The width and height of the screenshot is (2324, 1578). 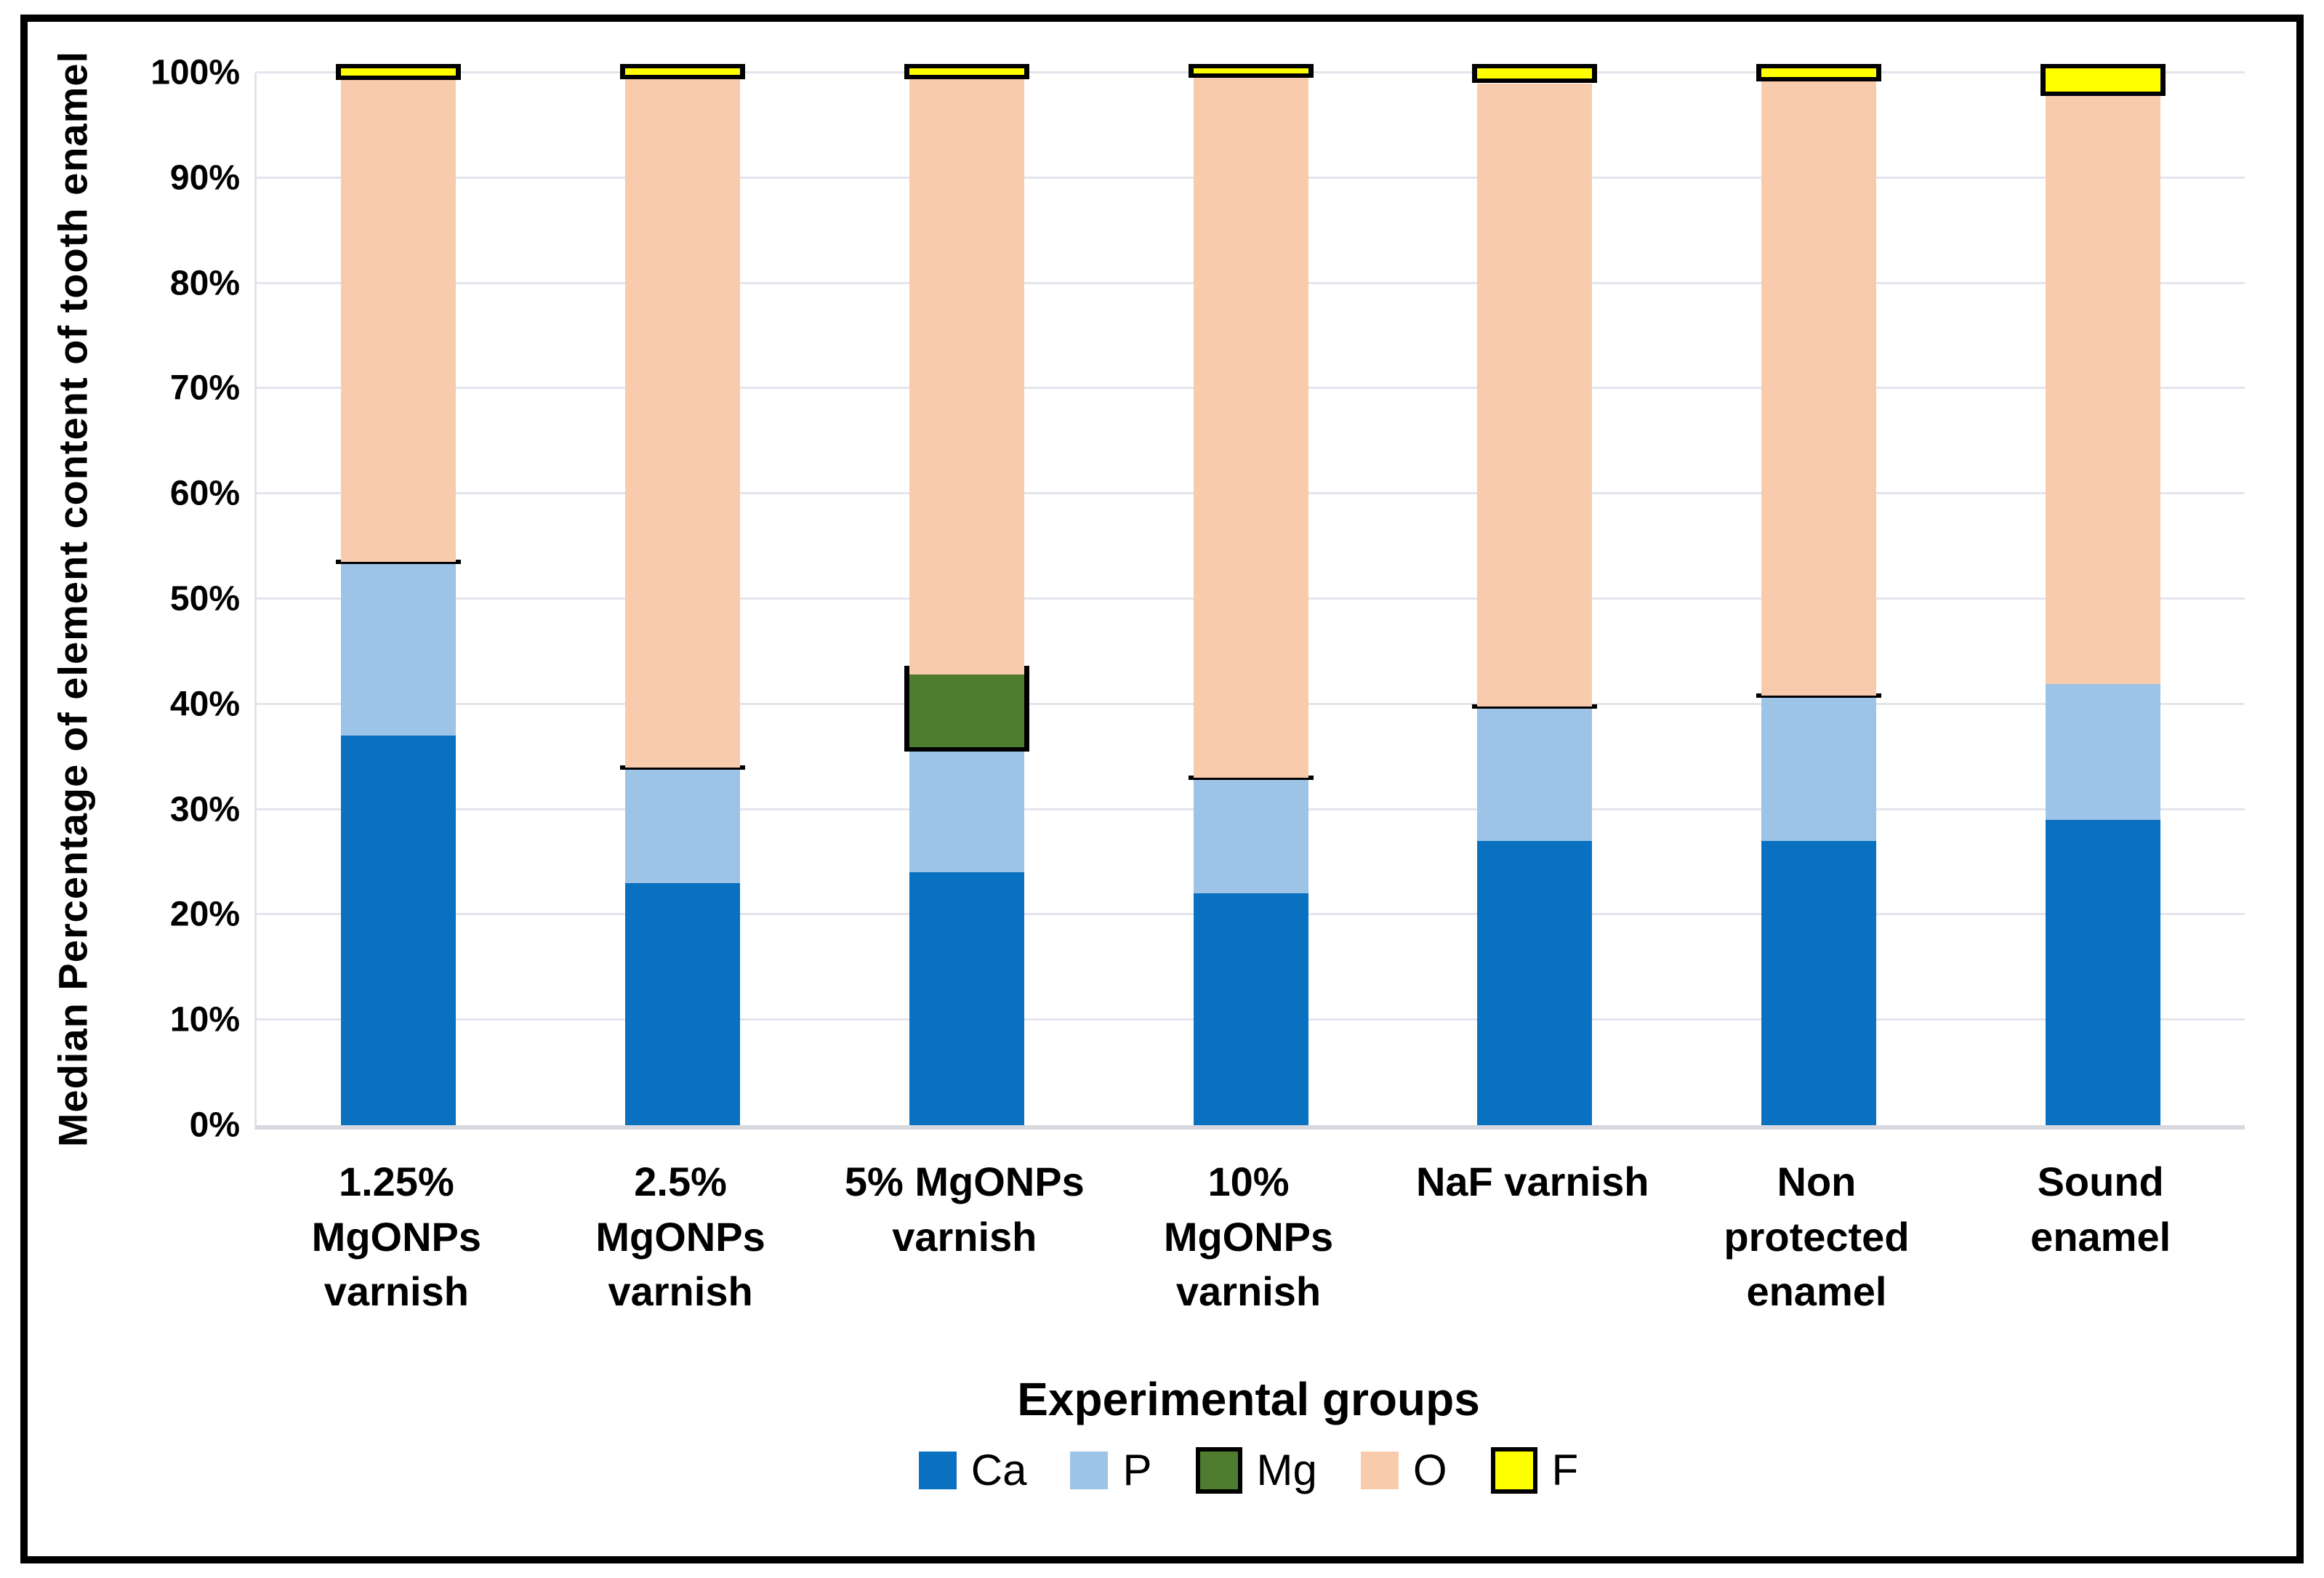 I want to click on category-label-3: 10% MgONPs varnish, so click(x=1248, y=1237).